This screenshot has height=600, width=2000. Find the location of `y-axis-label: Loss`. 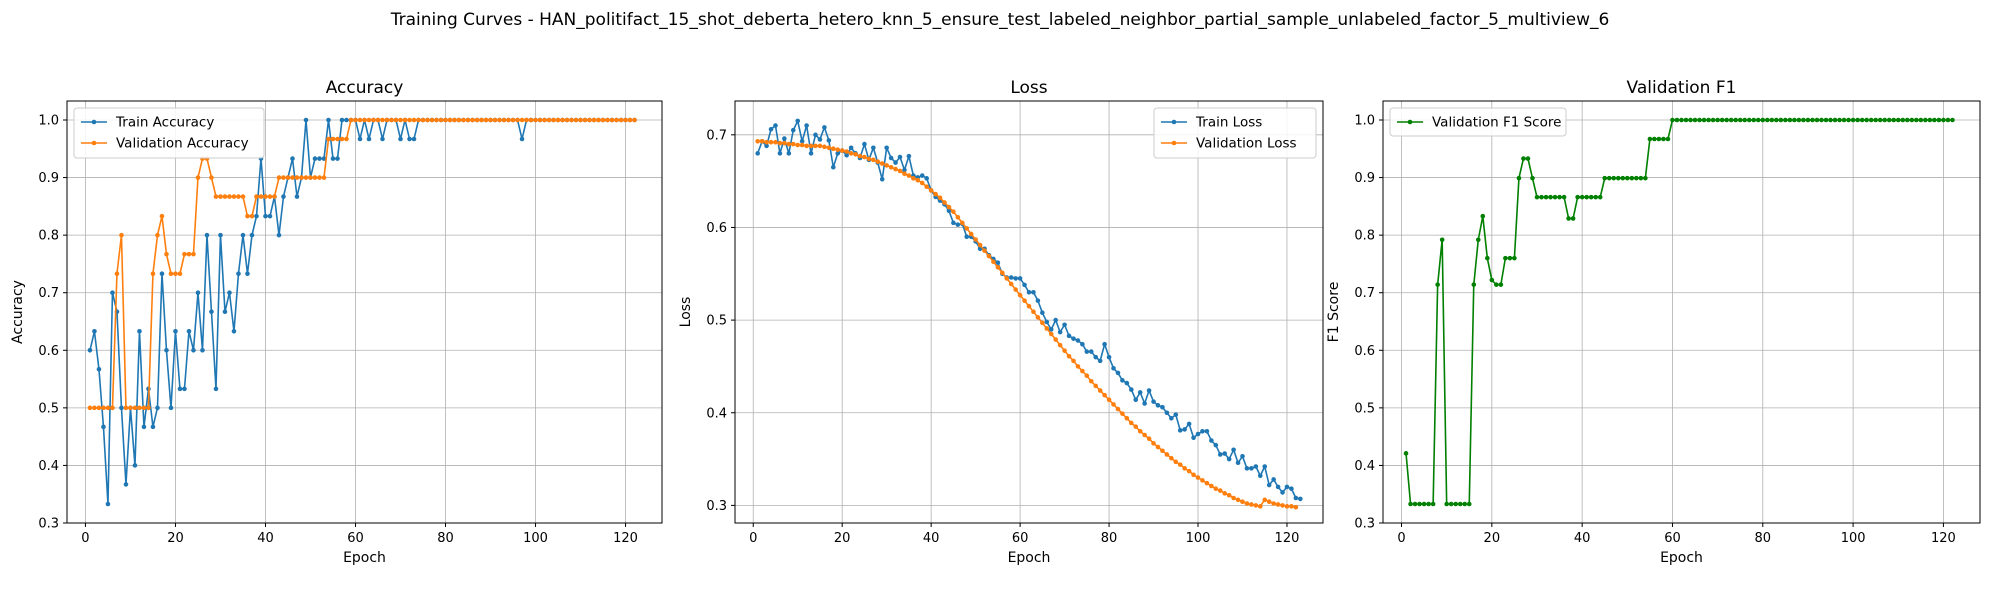

y-axis-label: Loss is located at coordinates (686, 312).